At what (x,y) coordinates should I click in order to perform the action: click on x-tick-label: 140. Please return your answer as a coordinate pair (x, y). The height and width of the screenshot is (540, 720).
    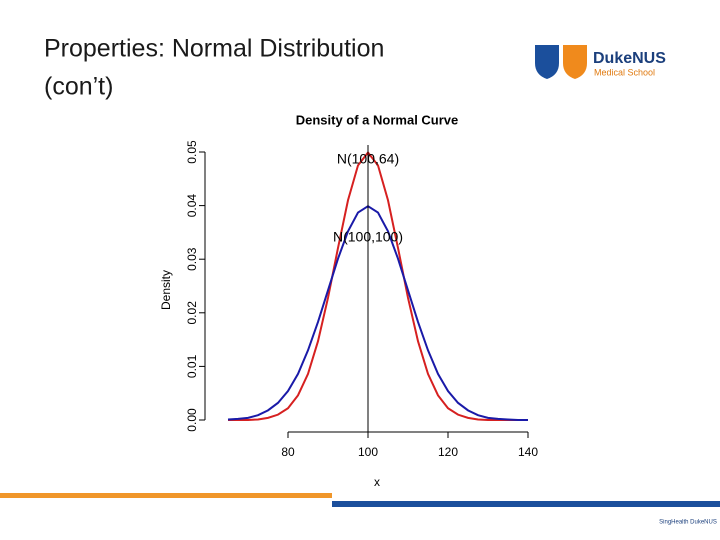
    Looking at the image, I should click on (528, 452).